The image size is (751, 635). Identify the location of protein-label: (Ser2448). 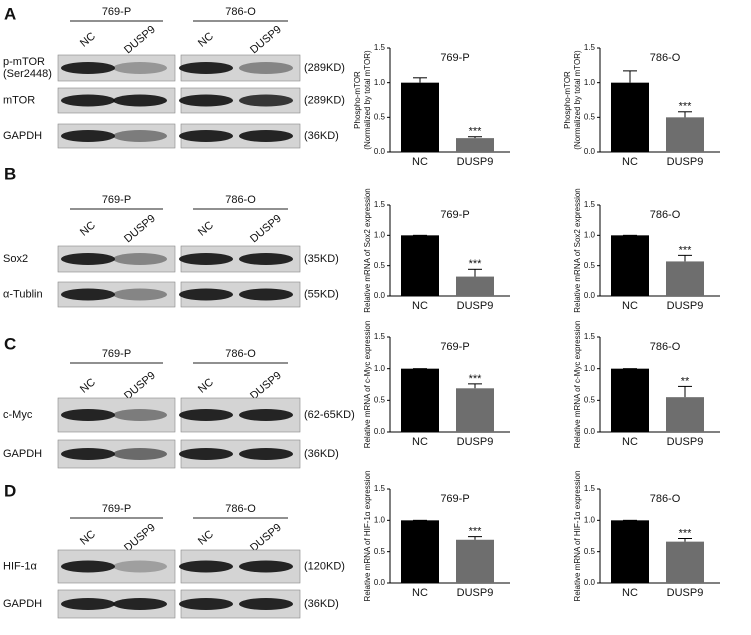
(27, 74).